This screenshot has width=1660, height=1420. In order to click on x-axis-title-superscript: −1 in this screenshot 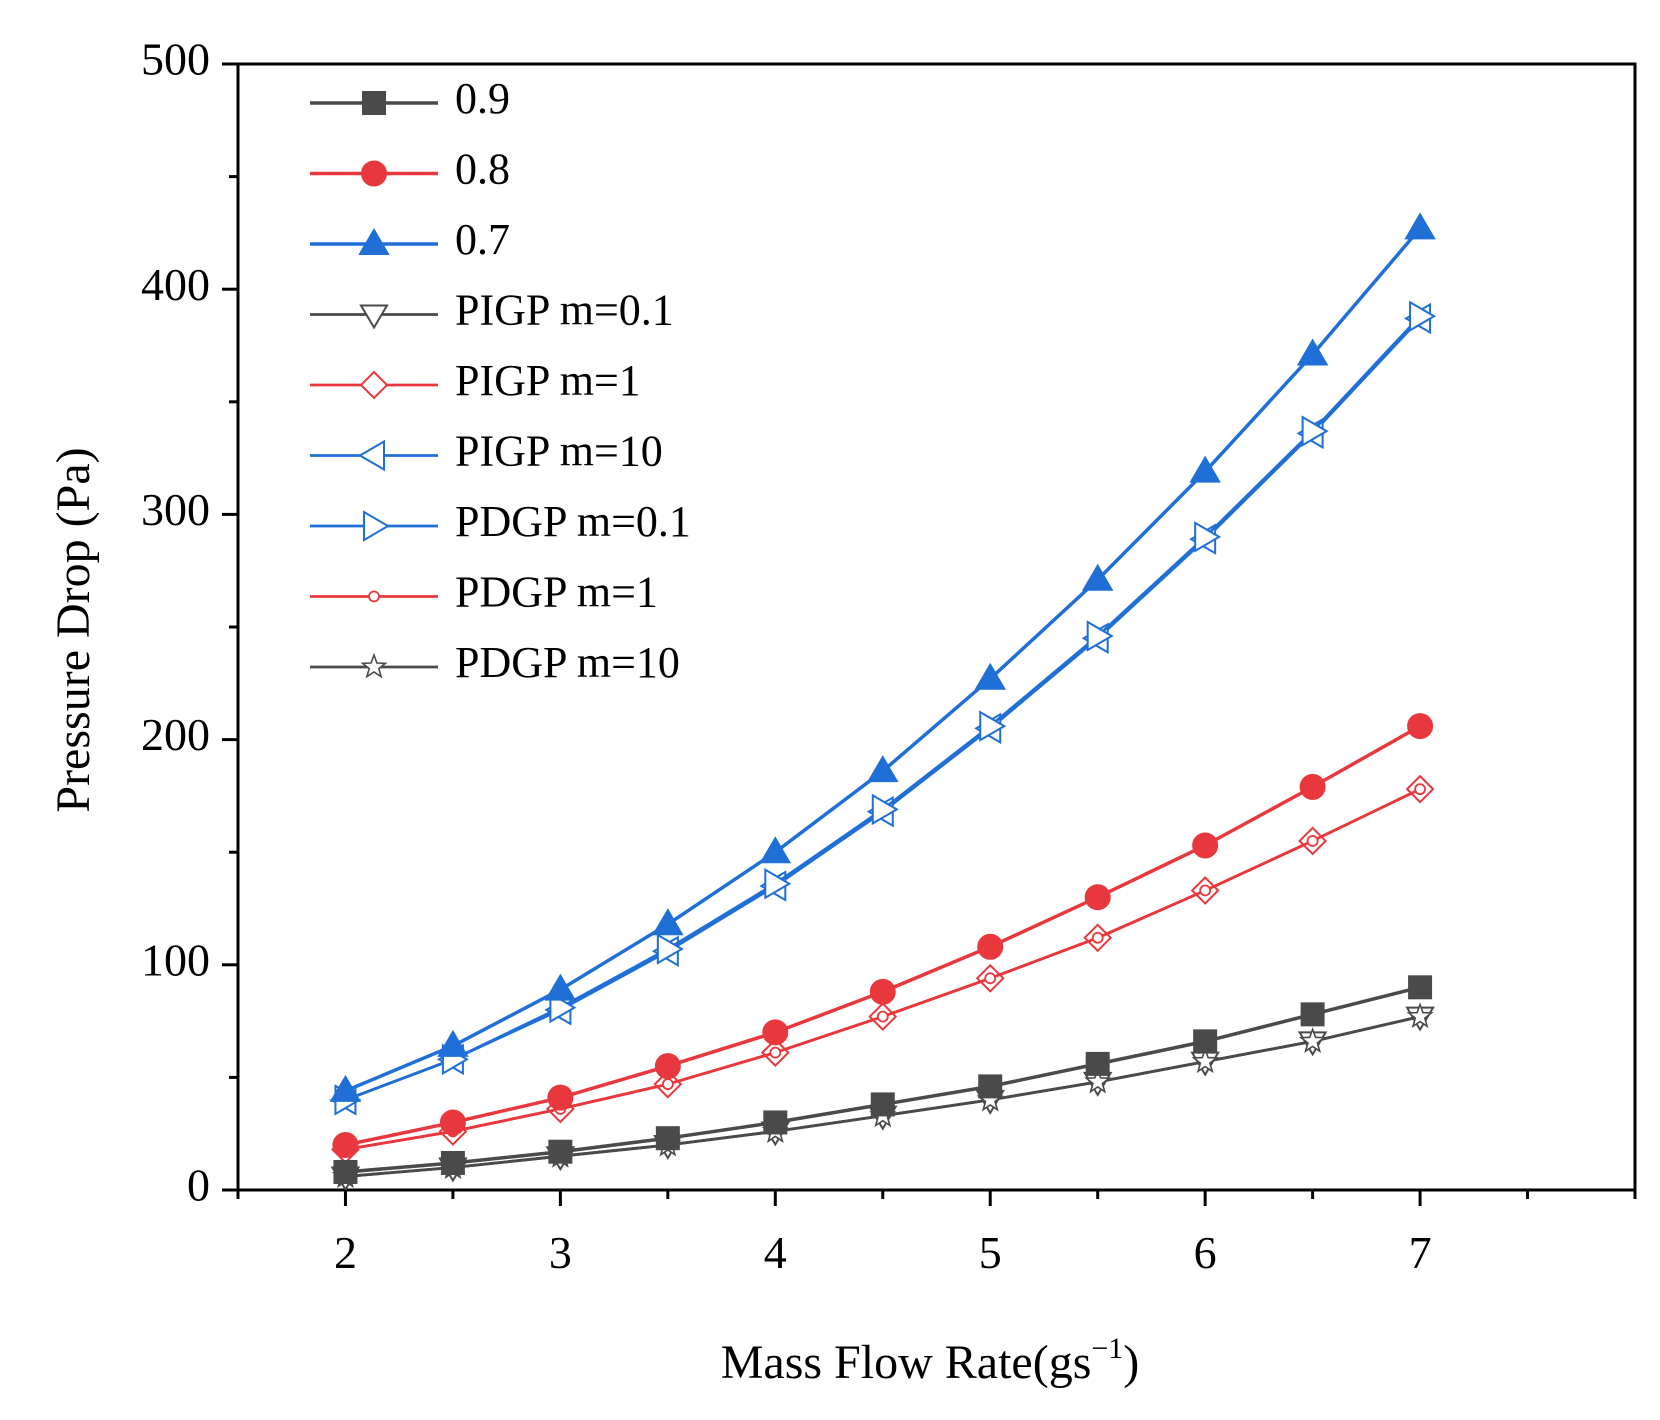, I will do `click(1107, 1348)`.